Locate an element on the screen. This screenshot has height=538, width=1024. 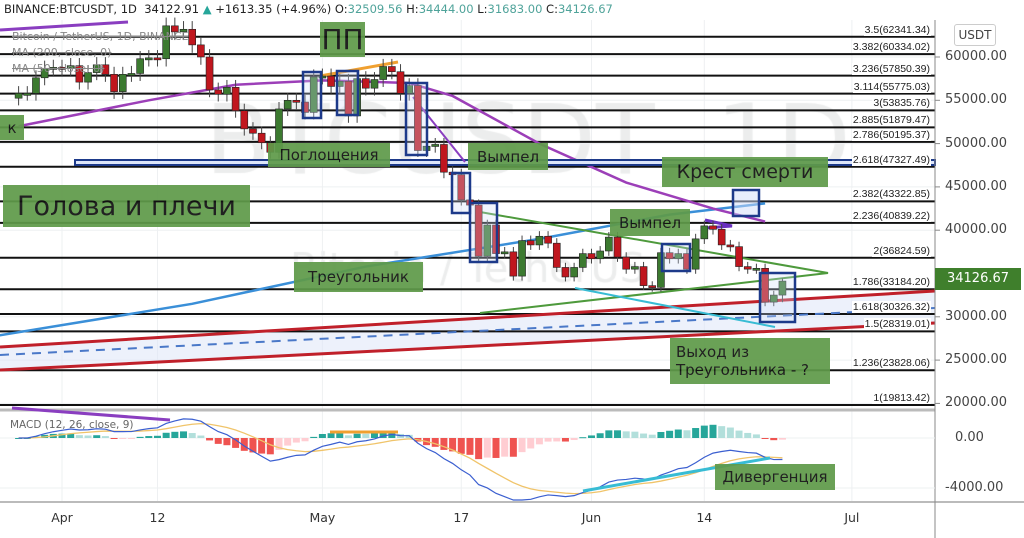
purple-trendline-top is located at coordinates (64, 26).